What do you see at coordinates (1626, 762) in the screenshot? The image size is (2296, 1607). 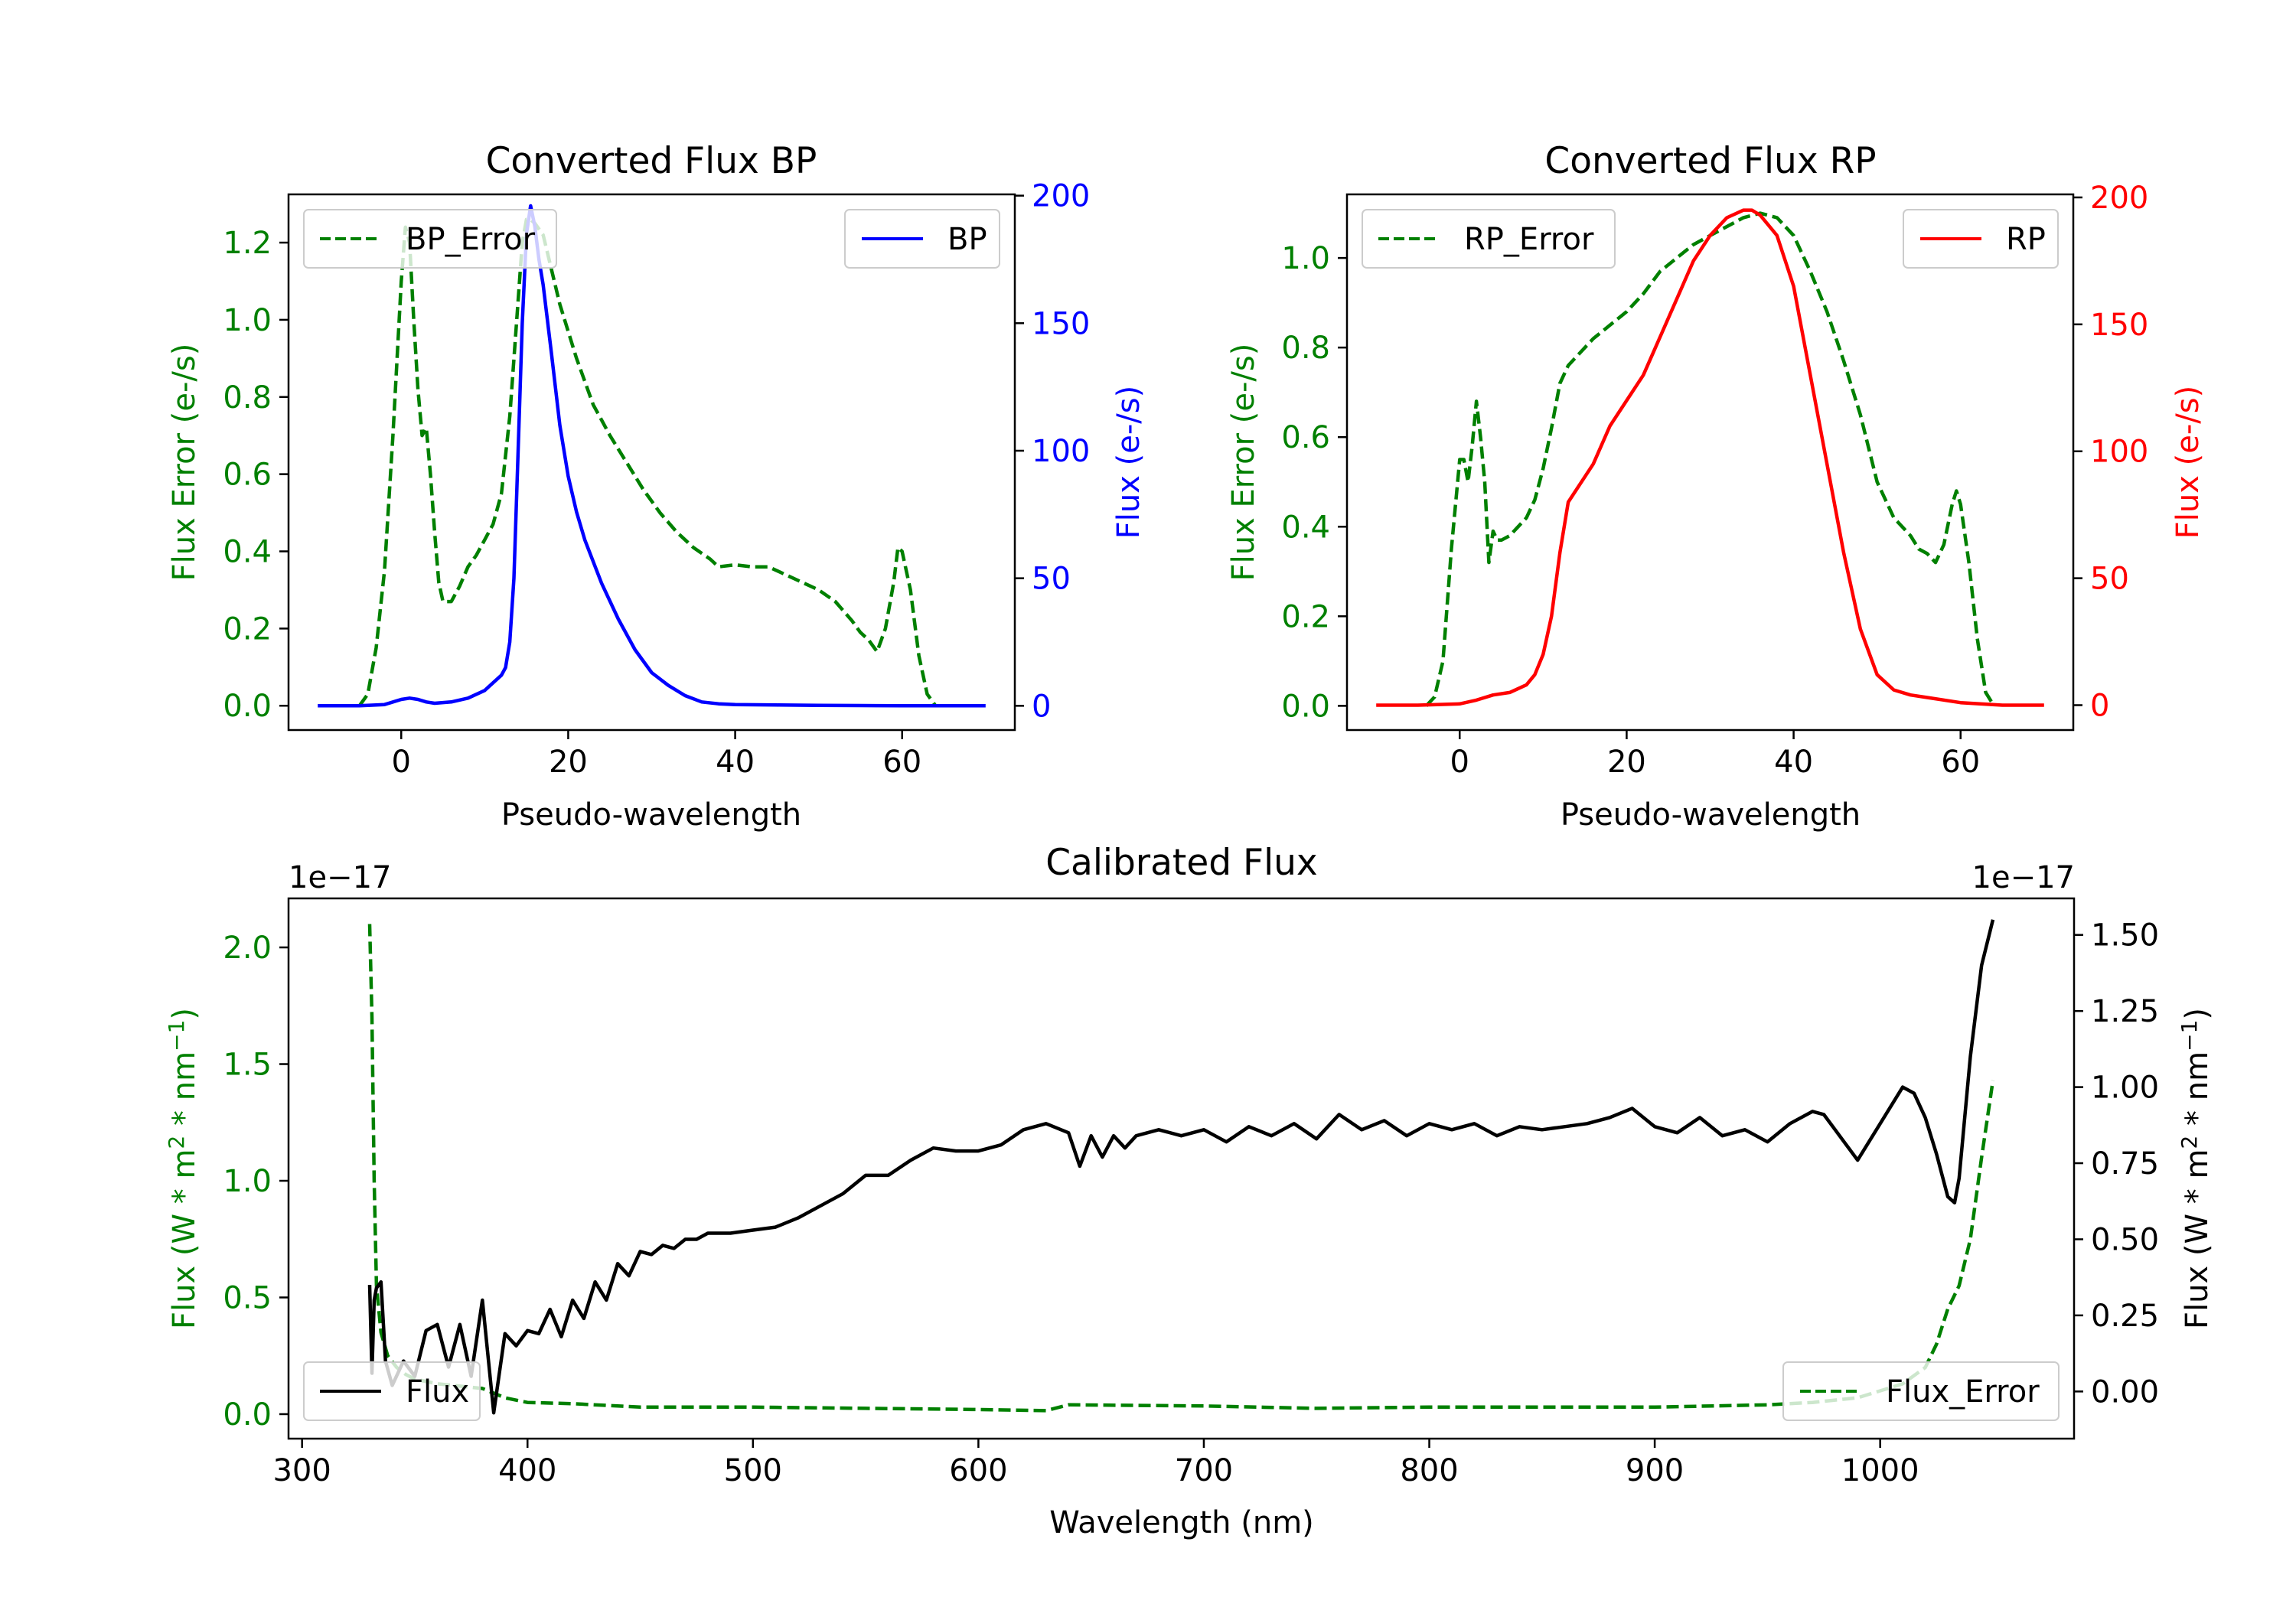 I see `rp-xtick-label: 20` at bounding box center [1626, 762].